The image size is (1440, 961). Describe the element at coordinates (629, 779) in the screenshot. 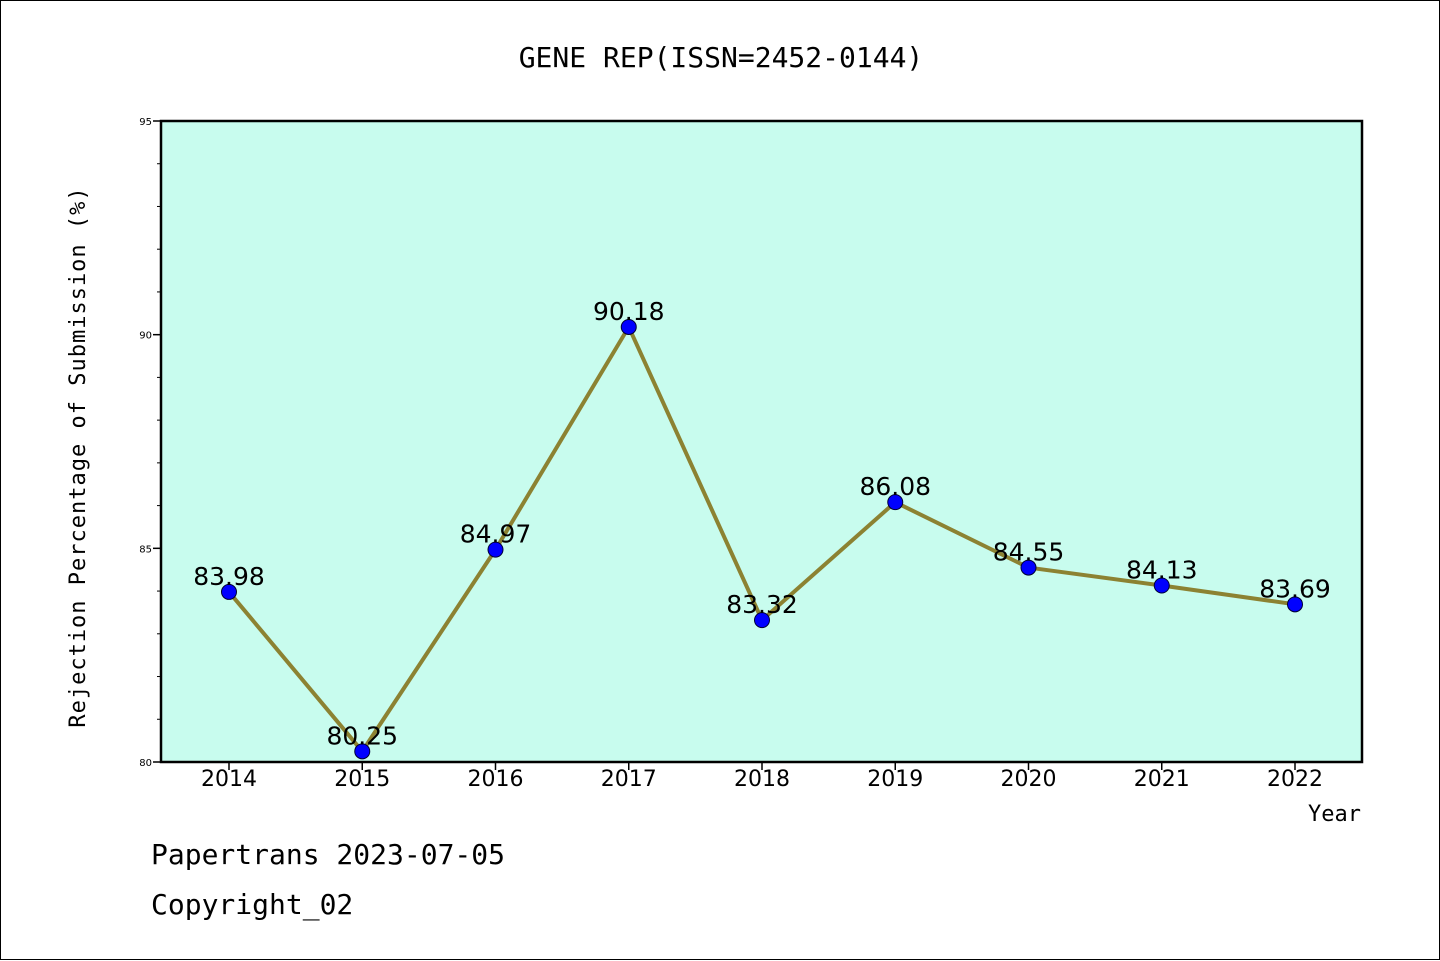

I see `x-tick-label: 2017` at that location.